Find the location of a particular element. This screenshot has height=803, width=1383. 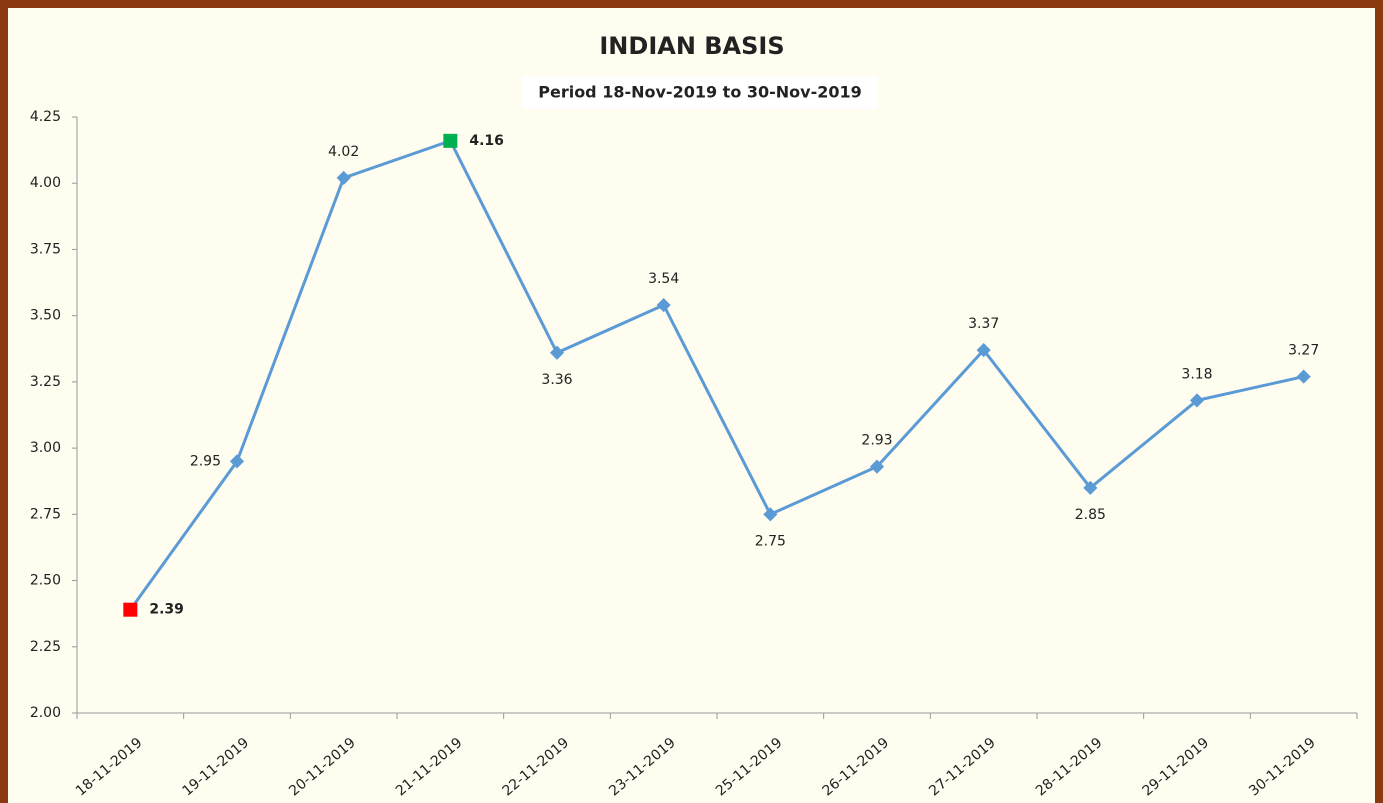

y-tick-label: 3.25 is located at coordinates (45, 382).